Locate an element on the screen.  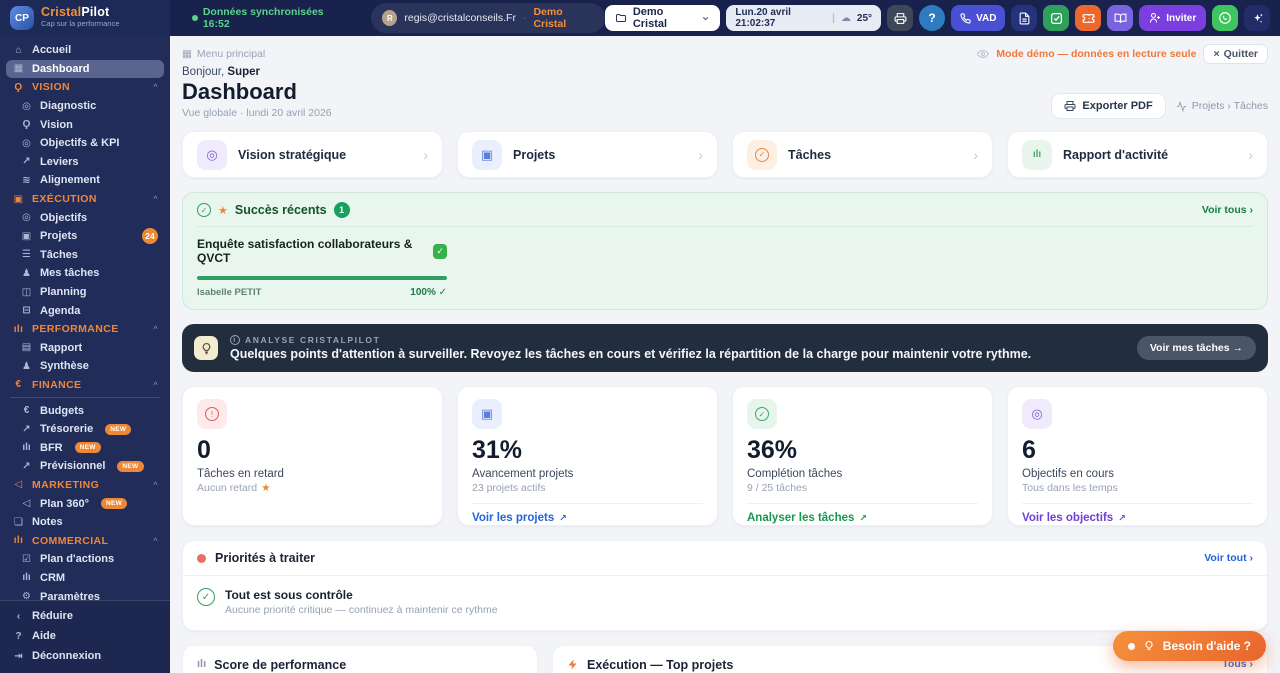
nav-card-rapport-d-activite: ılı Rapport d'activité › is located at coordinates (1137, 154).